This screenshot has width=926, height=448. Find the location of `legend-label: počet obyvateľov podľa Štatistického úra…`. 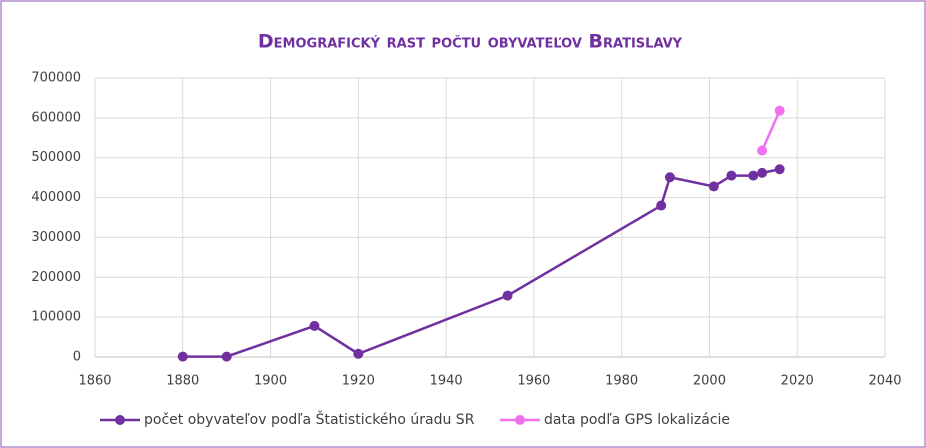

legend-label: počet obyvateľov podľa Štatistického úra… is located at coordinates (309, 419).